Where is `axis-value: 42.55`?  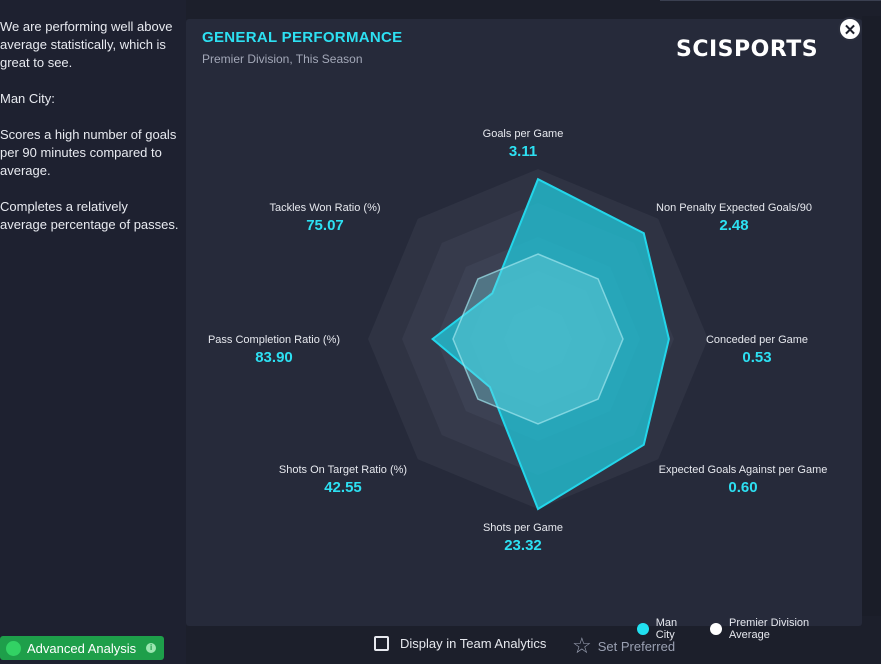 axis-value: 42.55 is located at coordinates (343, 487).